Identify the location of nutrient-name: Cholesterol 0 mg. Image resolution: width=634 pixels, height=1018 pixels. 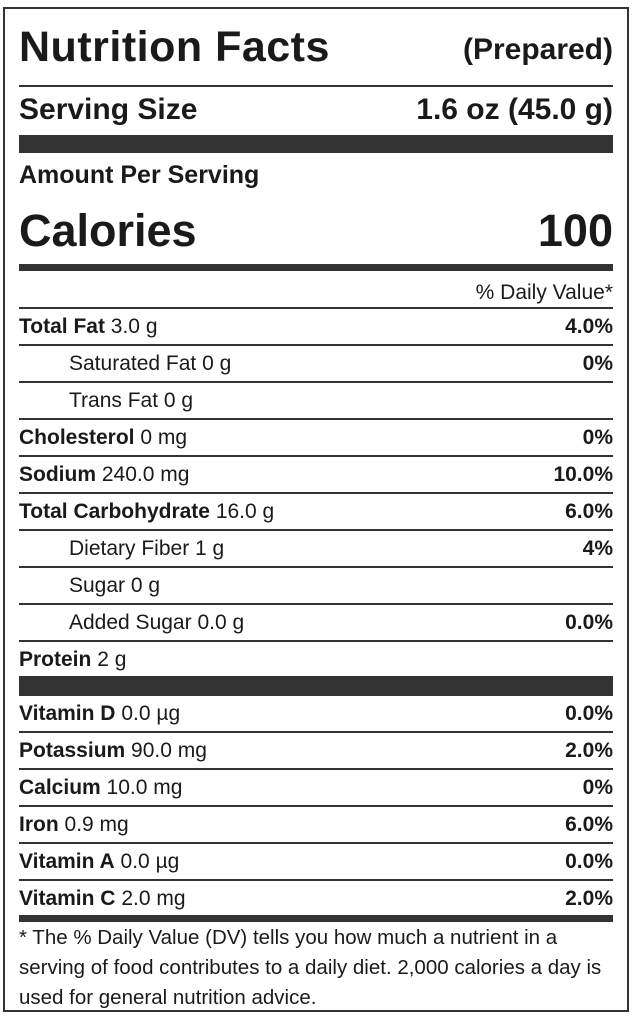
(103, 437).